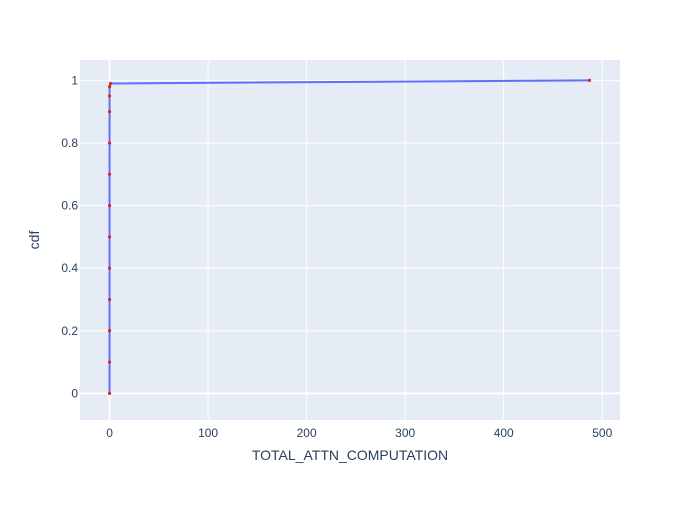 The width and height of the screenshot is (700, 505). Describe the element at coordinates (405, 433) in the screenshot. I see `x-tick-label: 300` at that location.